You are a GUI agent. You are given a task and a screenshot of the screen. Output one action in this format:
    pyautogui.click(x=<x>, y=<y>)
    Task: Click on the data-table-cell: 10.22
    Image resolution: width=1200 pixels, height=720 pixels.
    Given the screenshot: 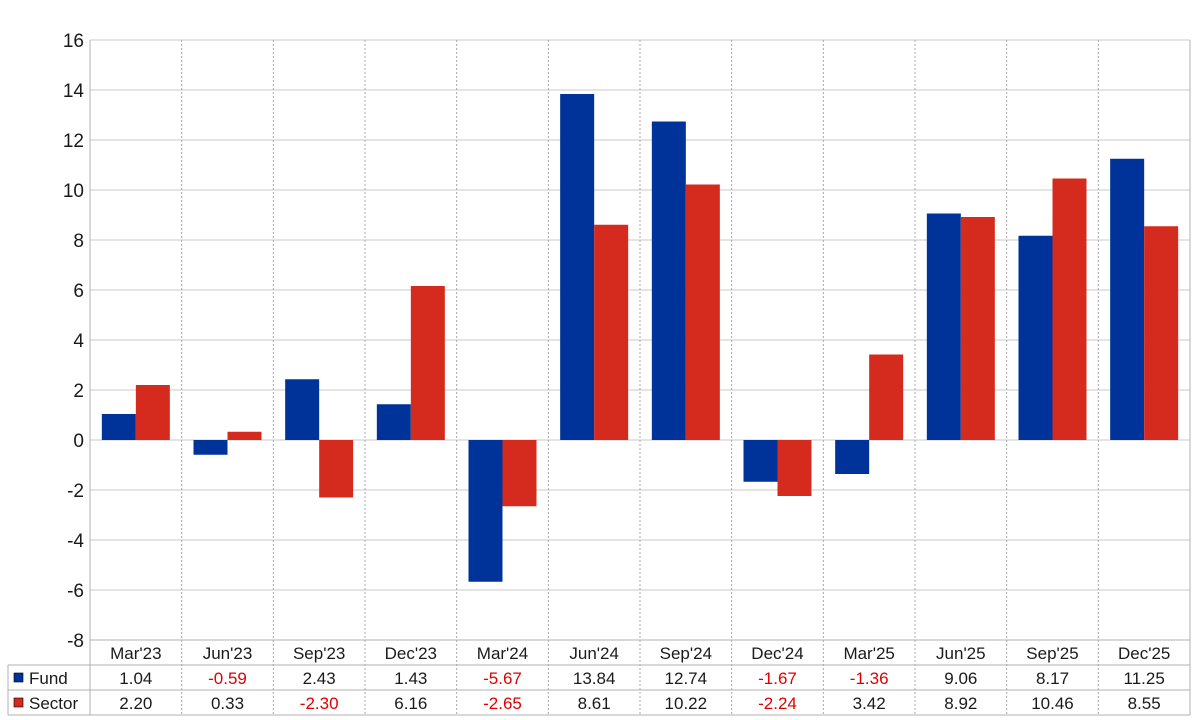 What is the action you would take?
    pyautogui.click(x=686, y=703)
    